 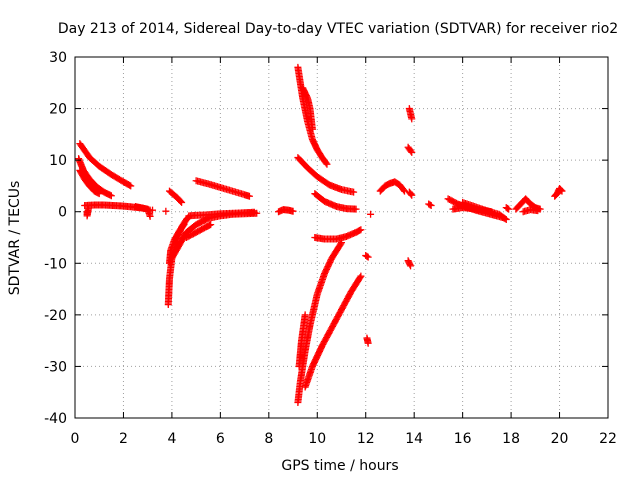 I want to click on y-tick-label: 30, so click(x=58, y=58).